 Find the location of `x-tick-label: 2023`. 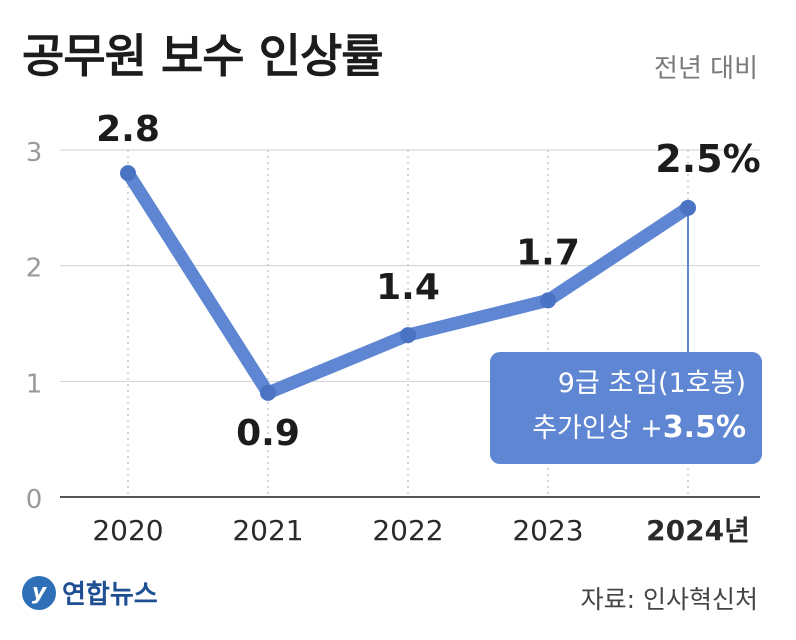

x-tick-label: 2023 is located at coordinates (547, 530).